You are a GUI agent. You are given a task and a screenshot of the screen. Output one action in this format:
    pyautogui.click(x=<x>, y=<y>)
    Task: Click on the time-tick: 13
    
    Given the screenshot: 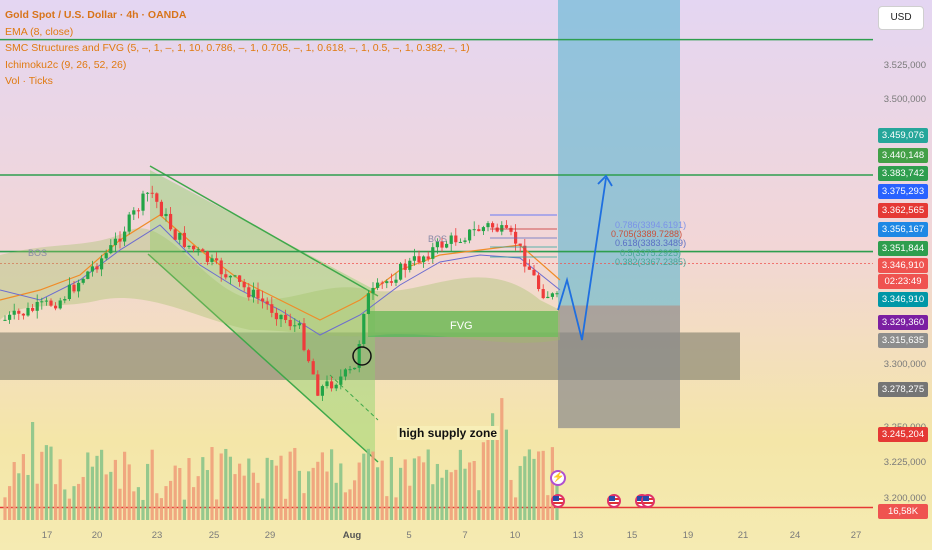 What is the action you would take?
    pyautogui.click(x=578, y=535)
    